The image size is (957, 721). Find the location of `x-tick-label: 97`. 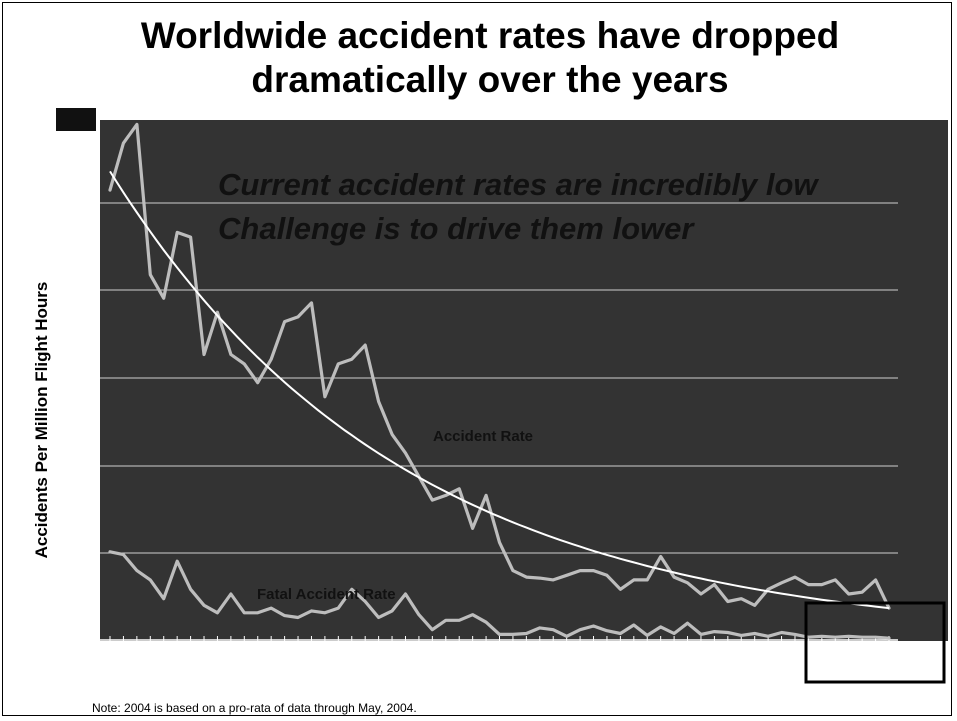

x-tick-label: 97 is located at coordinates (798, 663).